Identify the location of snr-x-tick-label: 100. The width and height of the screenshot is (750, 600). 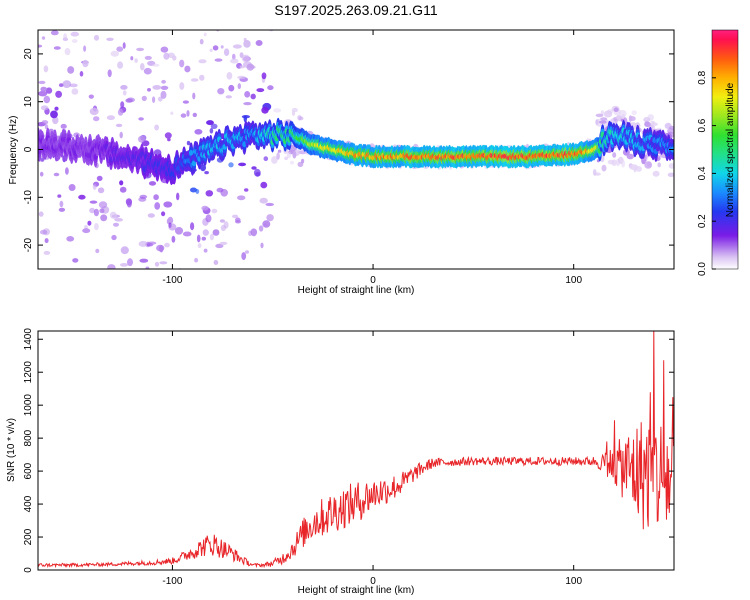
(573, 581).